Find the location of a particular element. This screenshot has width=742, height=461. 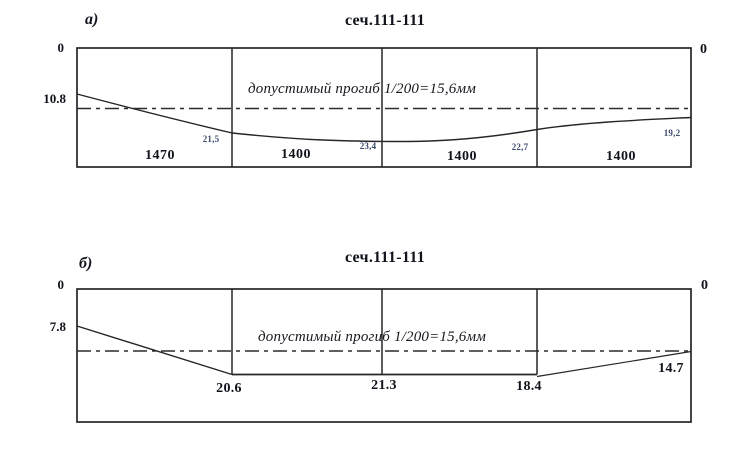

panel-a-span-width-3: 1400 is located at coordinates (462, 156).